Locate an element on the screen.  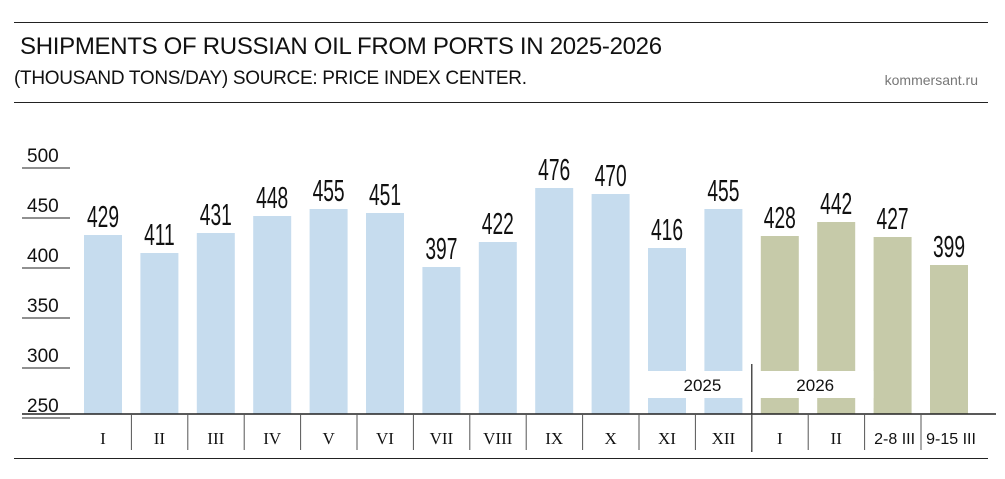
bar-value-label: 476 is located at coordinates (554, 171).